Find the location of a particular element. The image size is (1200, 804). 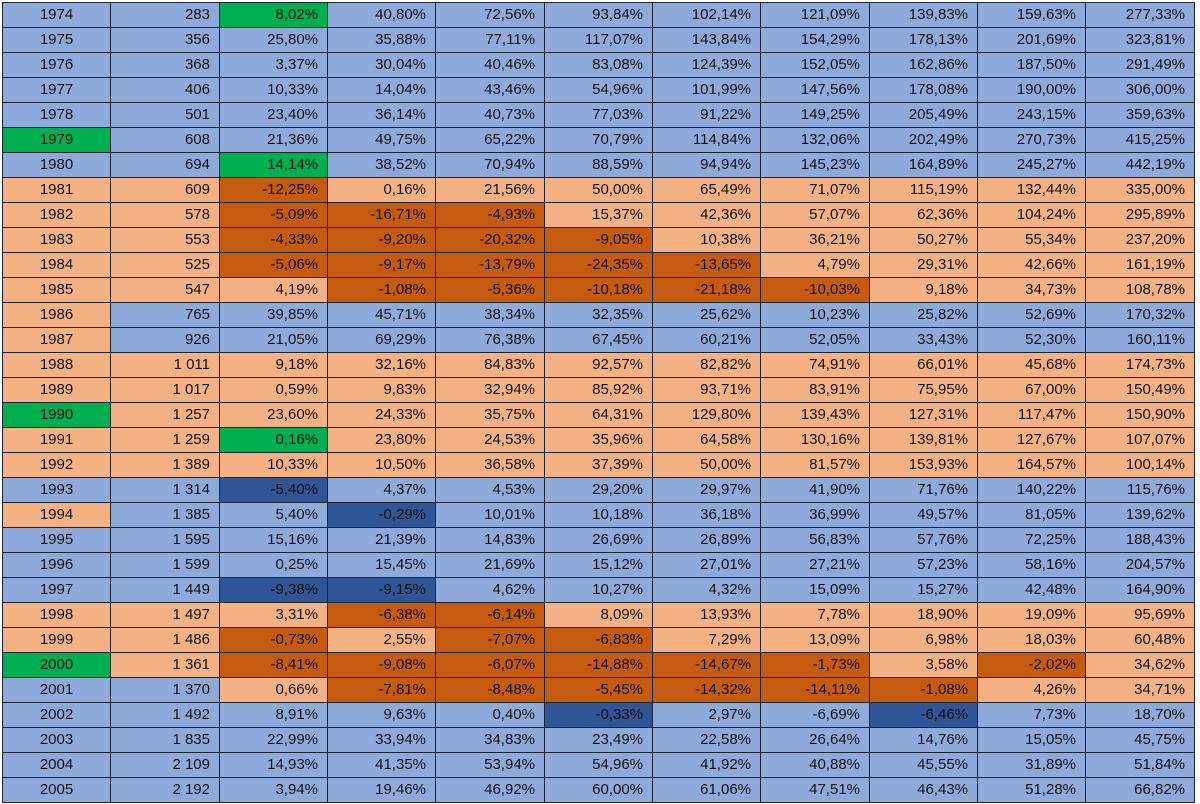

index-value-cell: 525 is located at coordinates (165, 265).